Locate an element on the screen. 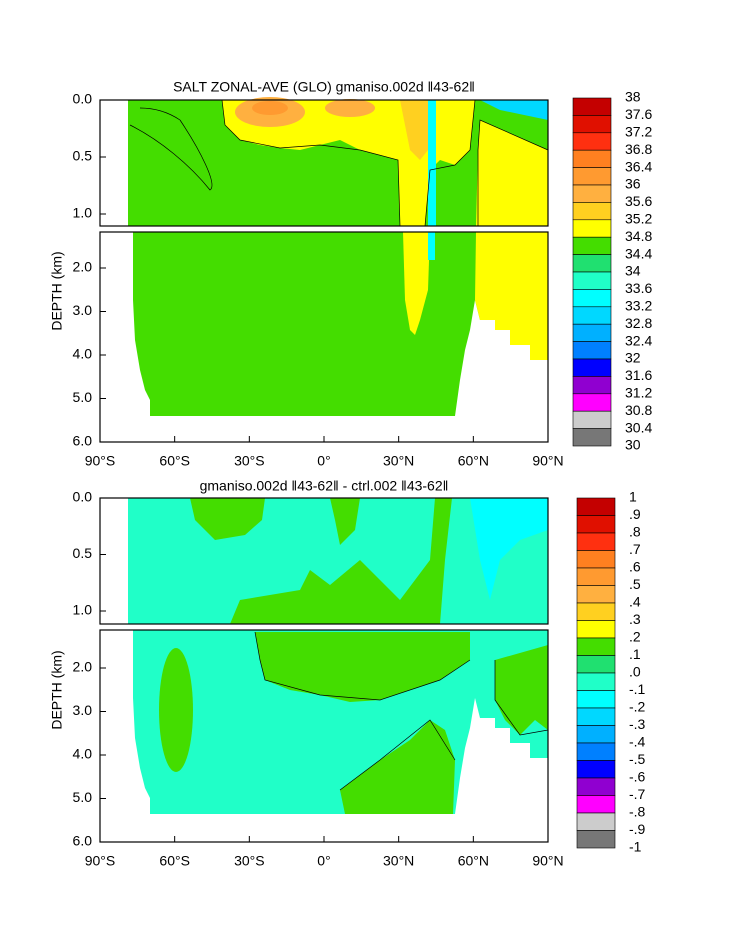 This screenshot has height=945, width=733. colorbar-label: 36.4 is located at coordinates (638, 166).